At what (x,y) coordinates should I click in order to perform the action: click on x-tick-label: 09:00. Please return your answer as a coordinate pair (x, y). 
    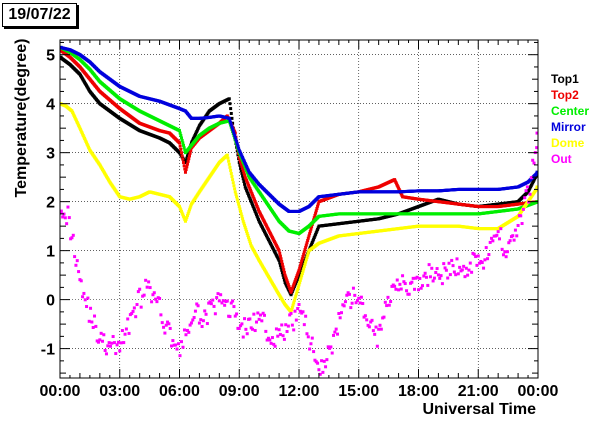
    Looking at the image, I should click on (239, 391).